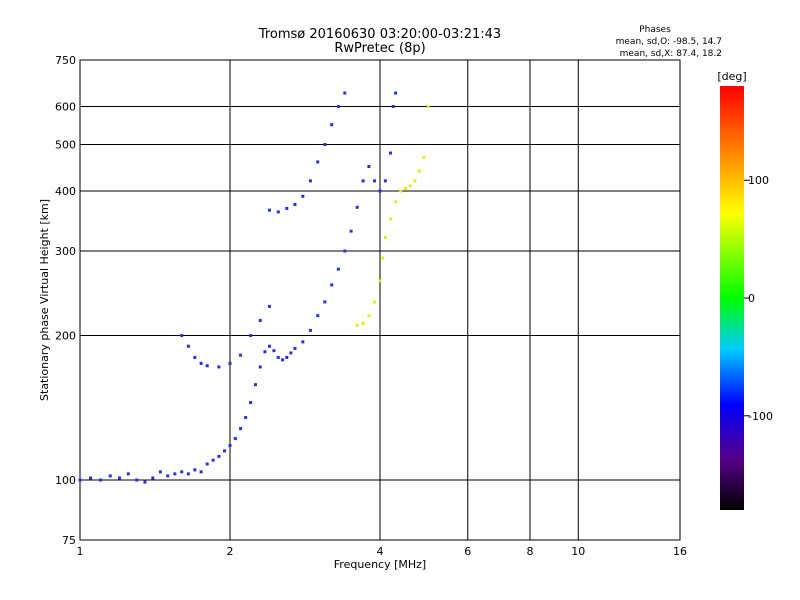 The height and width of the screenshot is (600, 800). What do you see at coordinates (467, 551) in the screenshot?
I see `x-tick-label: 6` at bounding box center [467, 551].